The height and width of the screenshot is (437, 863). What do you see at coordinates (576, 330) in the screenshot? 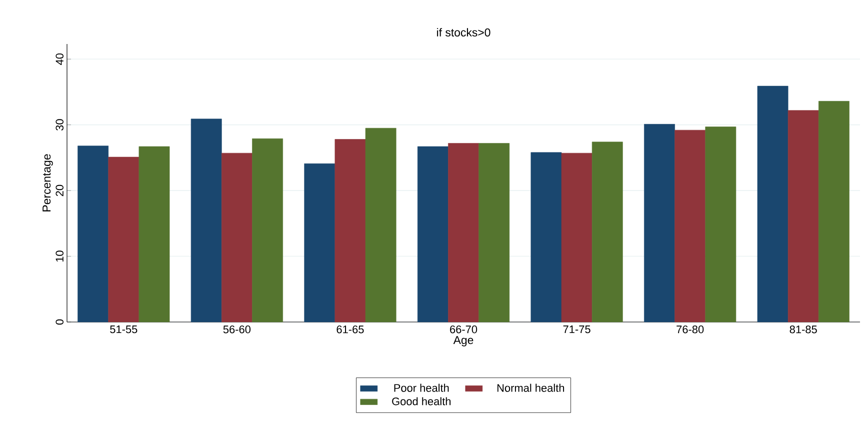
I see `x-tick-label: 71-75` at bounding box center [576, 330].